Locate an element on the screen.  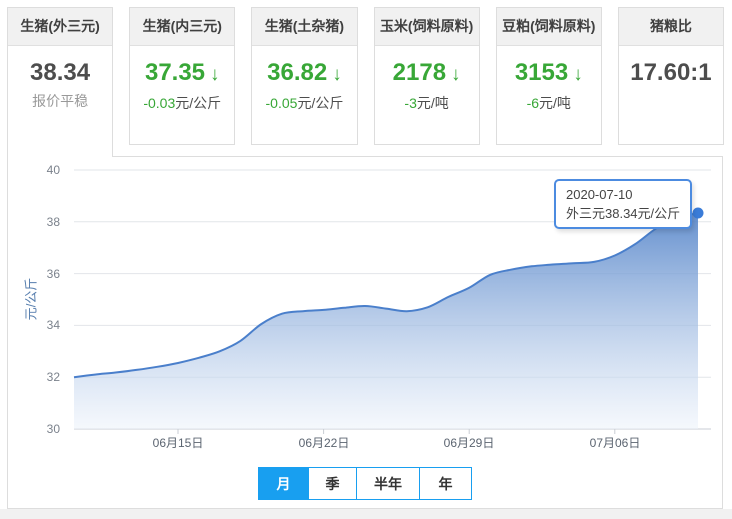
y-axis-tick-label: 30 is located at coordinates (53, 429).